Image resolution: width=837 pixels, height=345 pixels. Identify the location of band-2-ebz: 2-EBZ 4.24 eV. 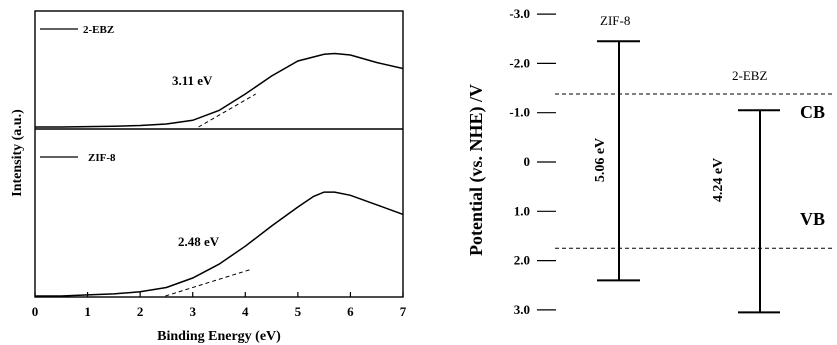
(745, 191).